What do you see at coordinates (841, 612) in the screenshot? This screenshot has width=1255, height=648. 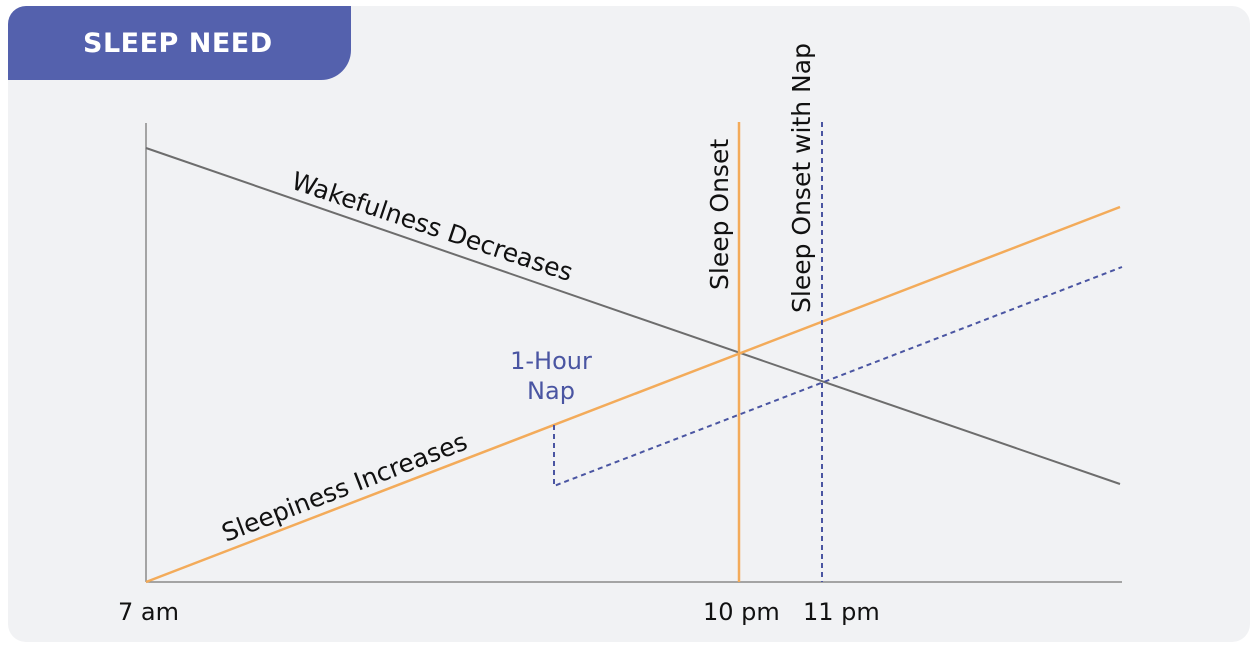 I see `x-label-11pm: 11 pm` at bounding box center [841, 612].